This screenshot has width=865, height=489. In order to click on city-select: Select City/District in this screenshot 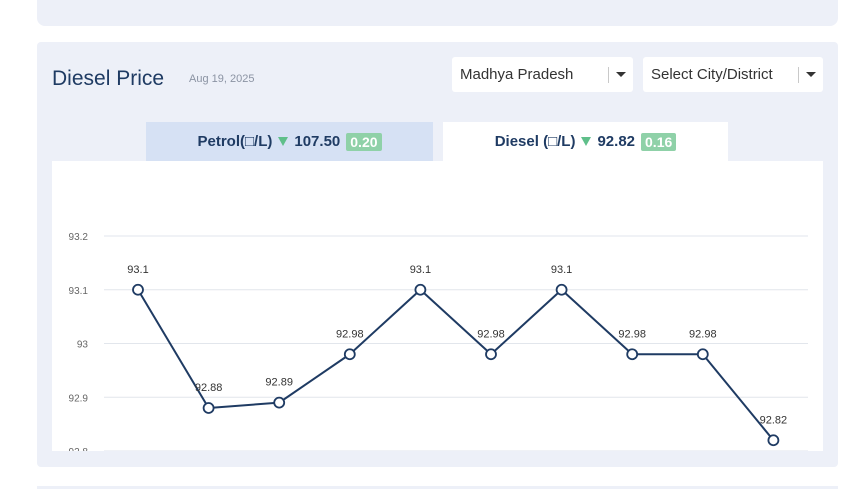, I will do `click(733, 74)`.